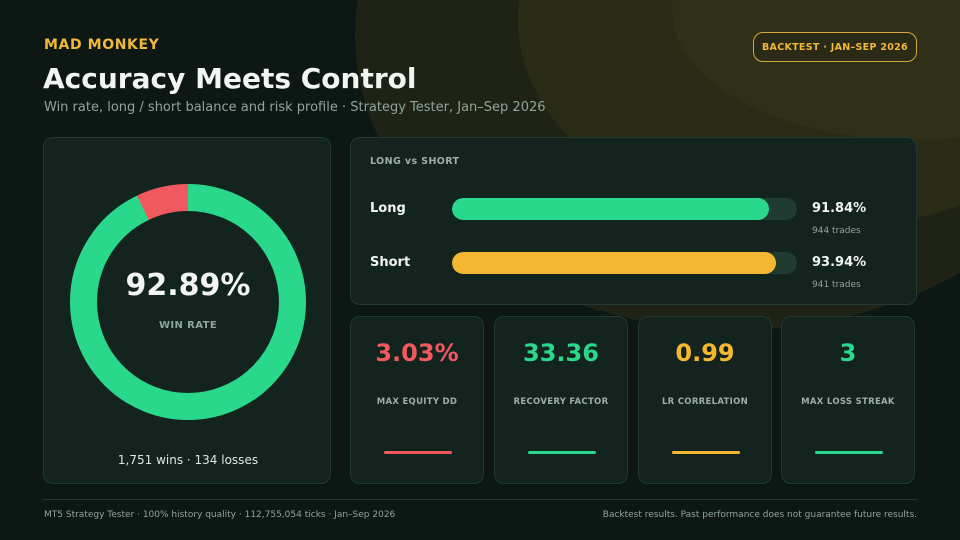 The height and width of the screenshot is (540, 960). Describe the element at coordinates (390, 262) in the screenshot. I see `short-label: Short` at that location.